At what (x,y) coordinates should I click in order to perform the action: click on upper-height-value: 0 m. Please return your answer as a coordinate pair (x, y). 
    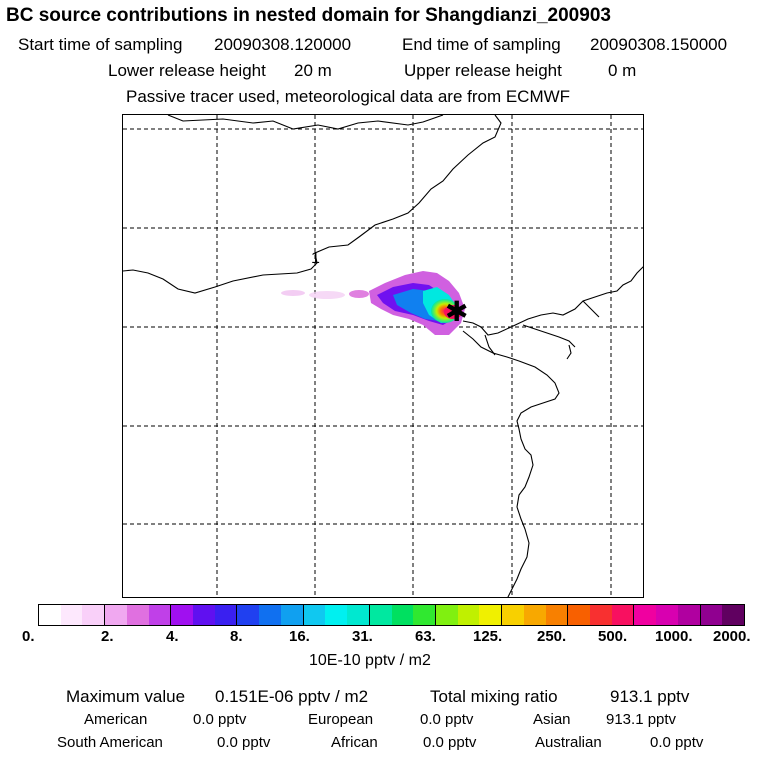
    Looking at the image, I should click on (622, 70).